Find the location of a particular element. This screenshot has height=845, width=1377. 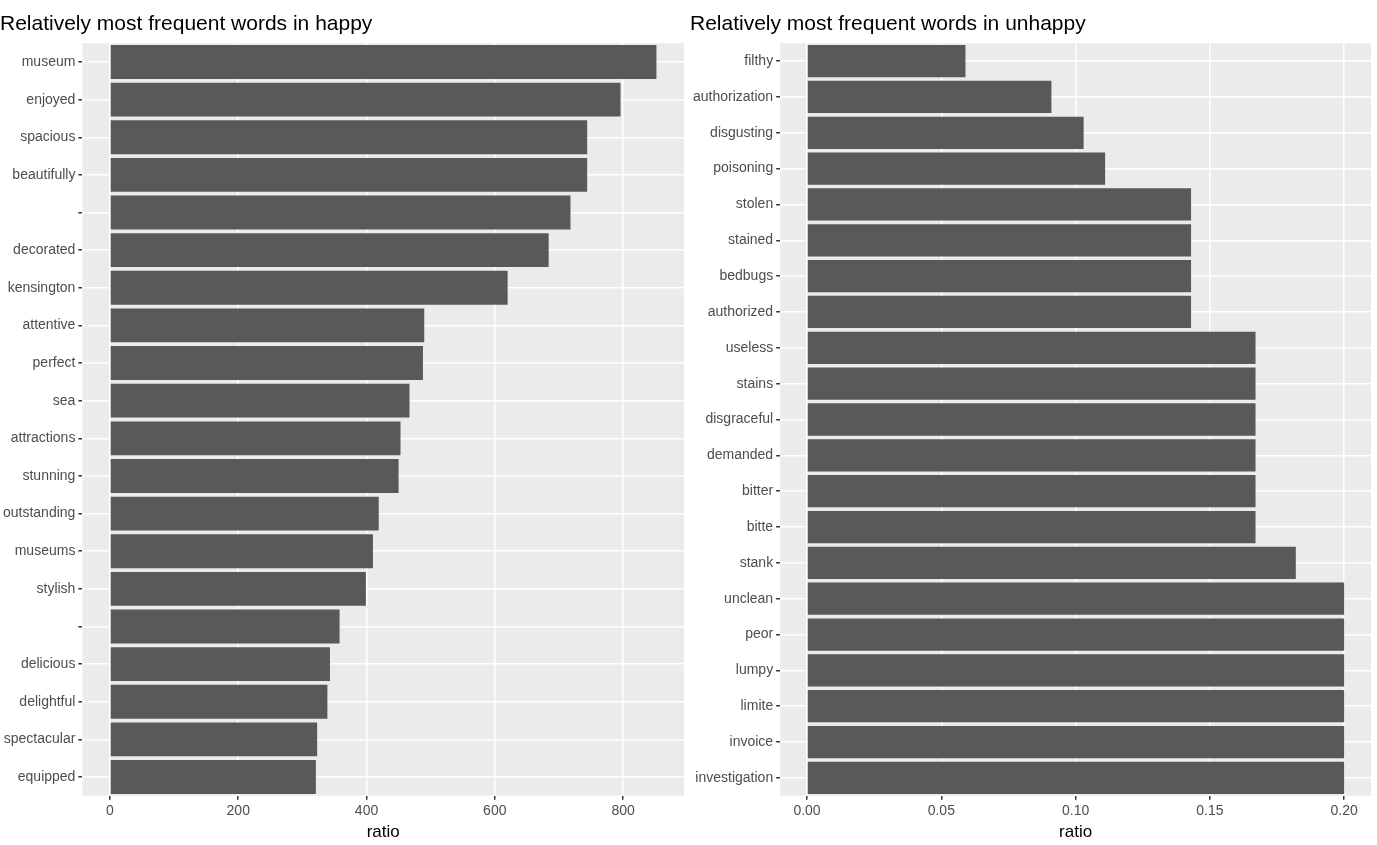

y-tick-label: stank is located at coordinates (757, 561).